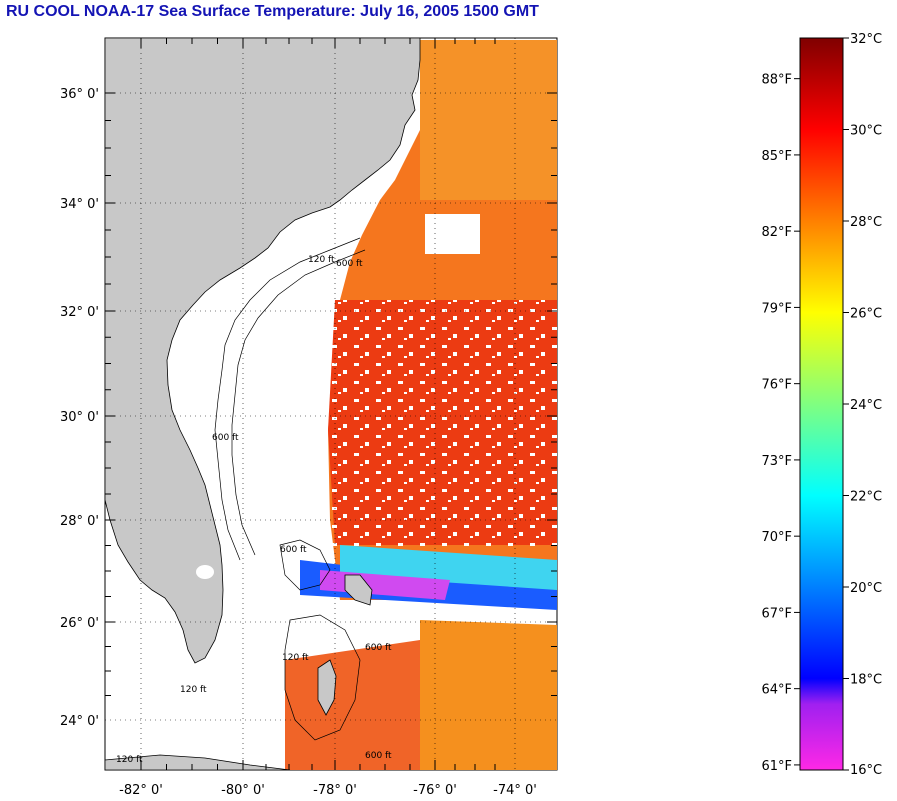 This screenshot has width=897, height=801. Describe the element at coordinates (866, 588) in the screenshot. I see `celsius-label: 20°C` at that location.